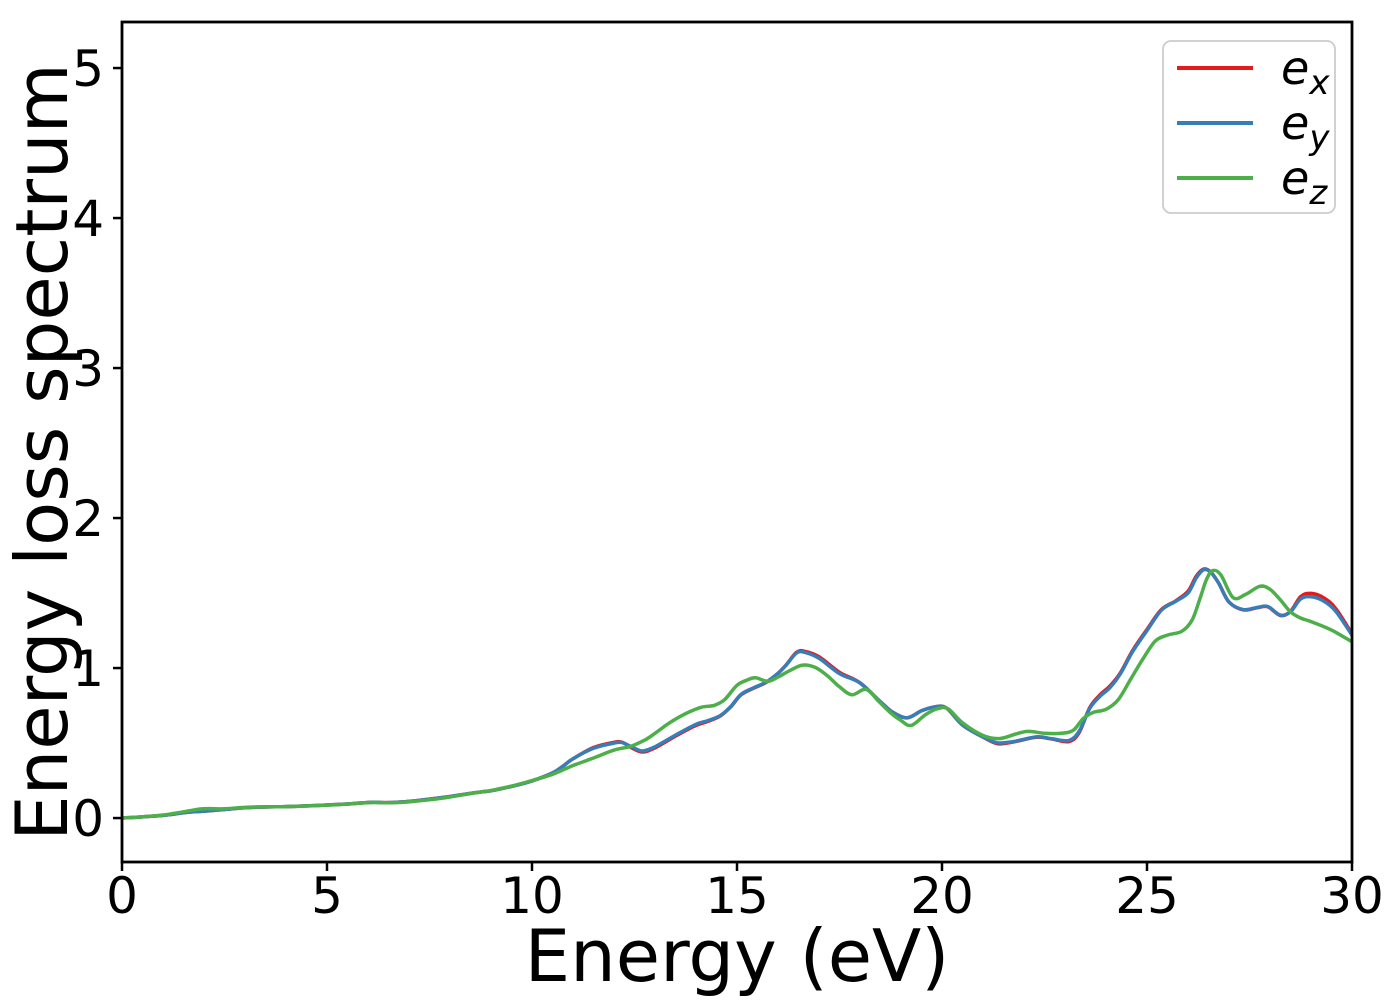  What do you see at coordinates (1147, 896) in the screenshot?
I see `x-tick-label-25: 25` at bounding box center [1147, 896].